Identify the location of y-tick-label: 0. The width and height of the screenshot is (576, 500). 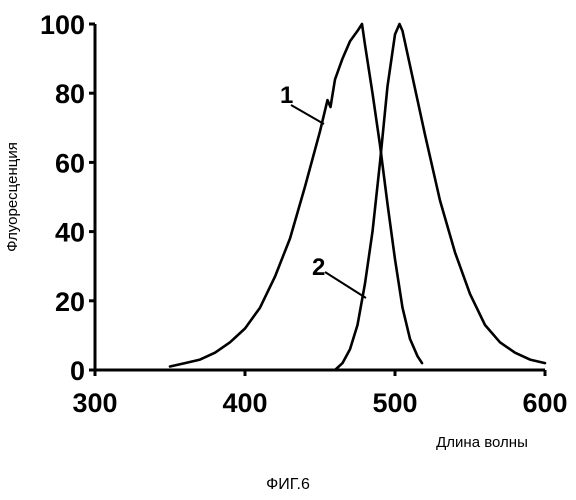
(77, 371).